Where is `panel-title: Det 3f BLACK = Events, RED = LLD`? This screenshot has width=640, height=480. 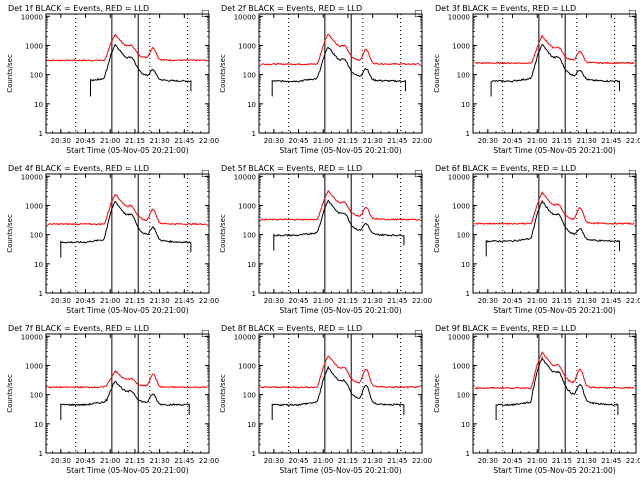
panel-title: Det 3f BLACK = Events, RED = LLD is located at coordinates (505, 8).